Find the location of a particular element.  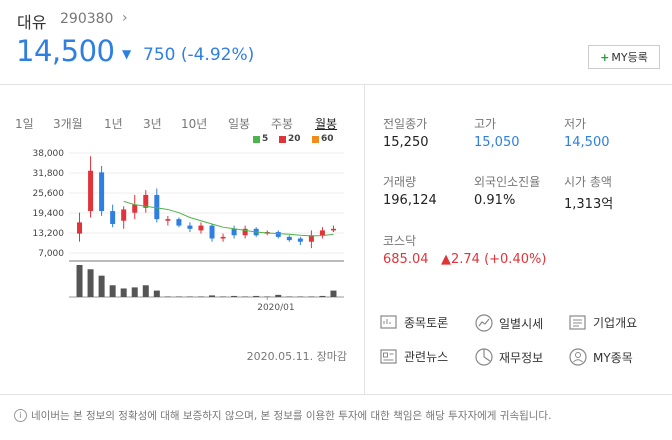

discussion-icon is located at coordinates (388, 321).